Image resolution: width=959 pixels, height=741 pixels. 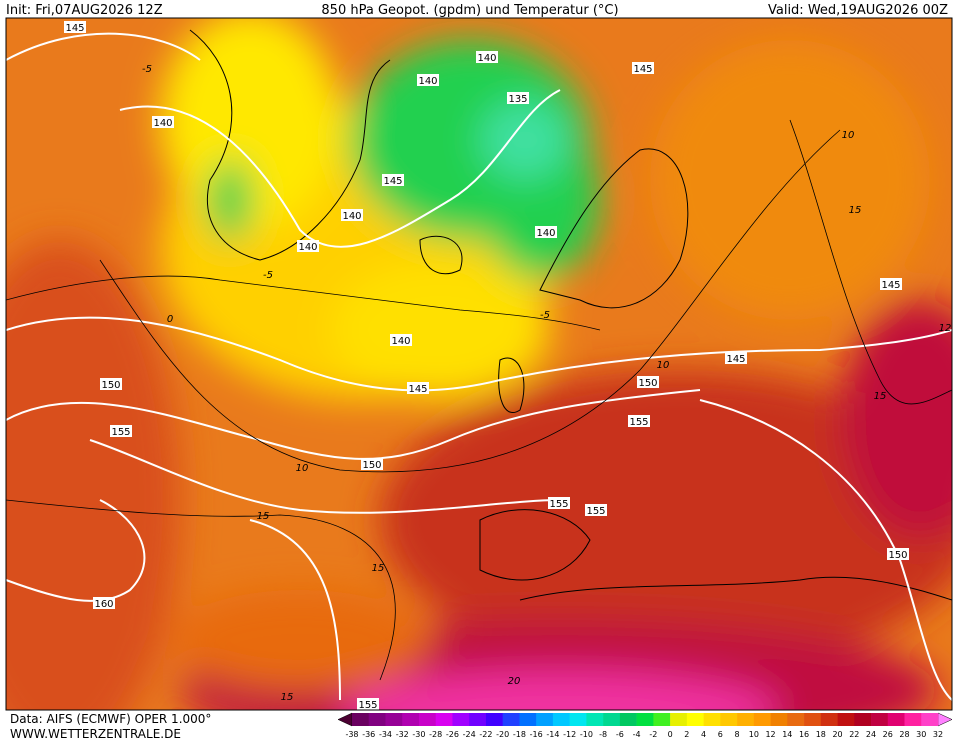 I want to click on colorbar-label: -32, so click(x=402, y=734).